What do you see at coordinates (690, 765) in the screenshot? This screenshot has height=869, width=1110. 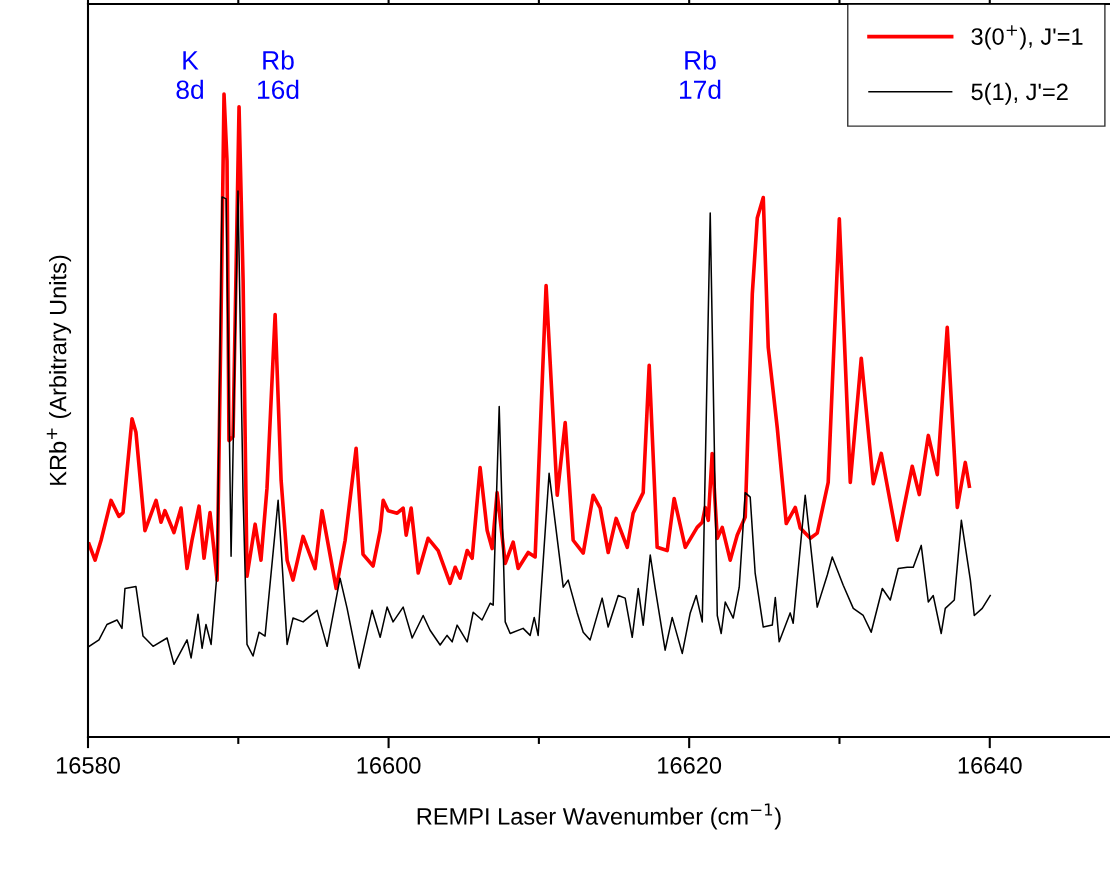 I see `x-tick-label: 16620` at bounding box center [690, 765].